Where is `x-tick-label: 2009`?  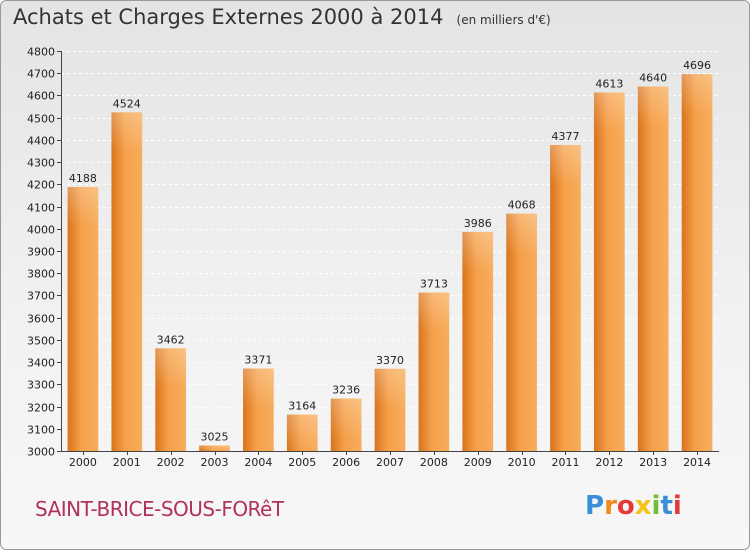 x-tick-label: 2009 is located at coordinates (478, 462).